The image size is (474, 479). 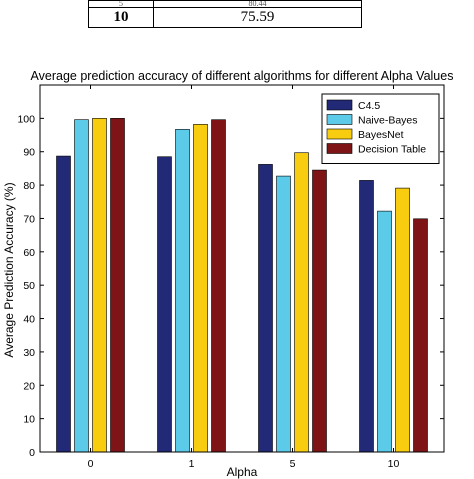 I want to click on legend: C4.5 Naive-Bayes BayesNet Decision Table, so click(x=380, y=128).